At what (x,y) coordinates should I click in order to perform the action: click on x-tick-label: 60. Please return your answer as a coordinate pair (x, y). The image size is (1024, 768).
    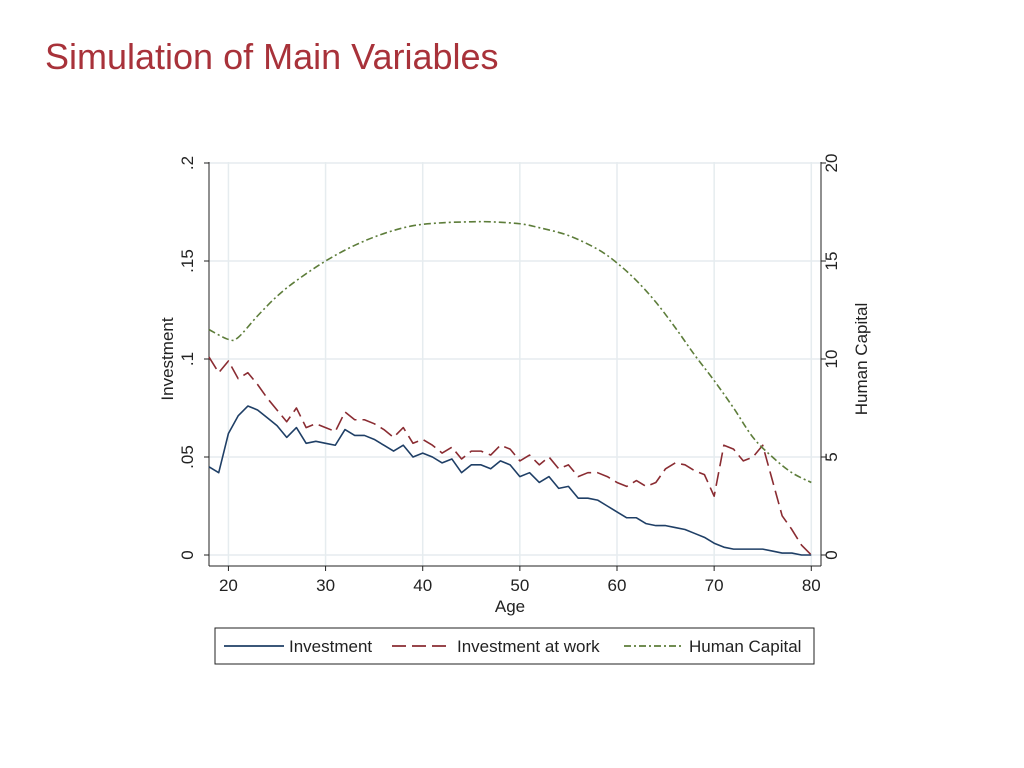
    Looking at the image, I should click on (617, 585).